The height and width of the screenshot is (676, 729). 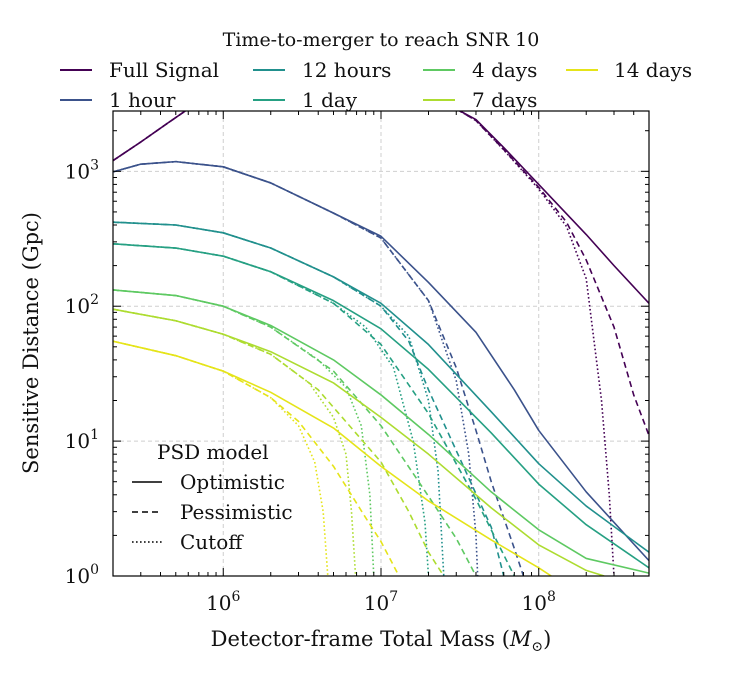 I want to click on y-tick-label: 10¹, so click(x=82, y=440).